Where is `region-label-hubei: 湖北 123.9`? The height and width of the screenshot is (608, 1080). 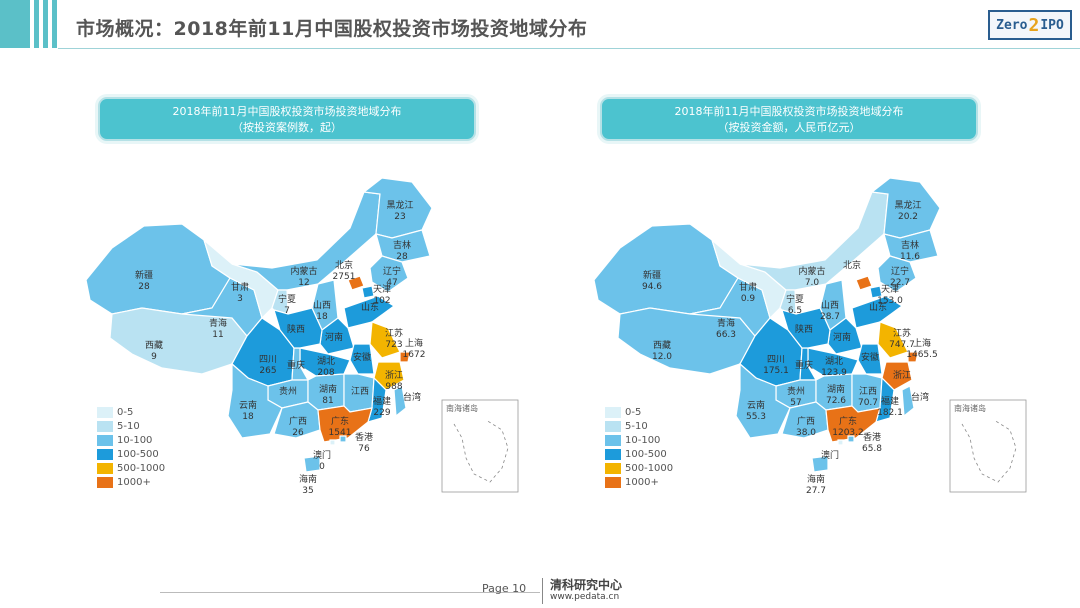
region-label-hubei: 湖北 123.9 is located at coordinates (834, 367).